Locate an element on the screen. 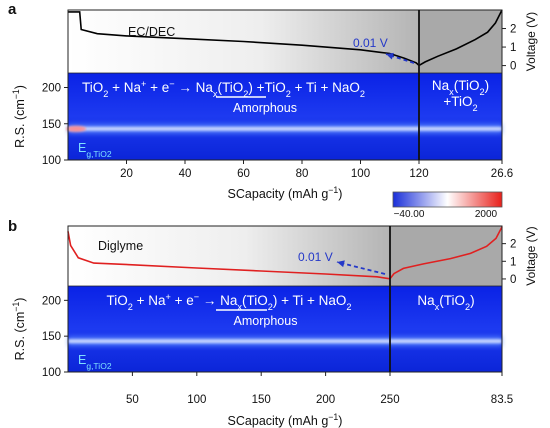  panel-a-eg-label: Eg,TiO2 is located at coordinates (95, 150).